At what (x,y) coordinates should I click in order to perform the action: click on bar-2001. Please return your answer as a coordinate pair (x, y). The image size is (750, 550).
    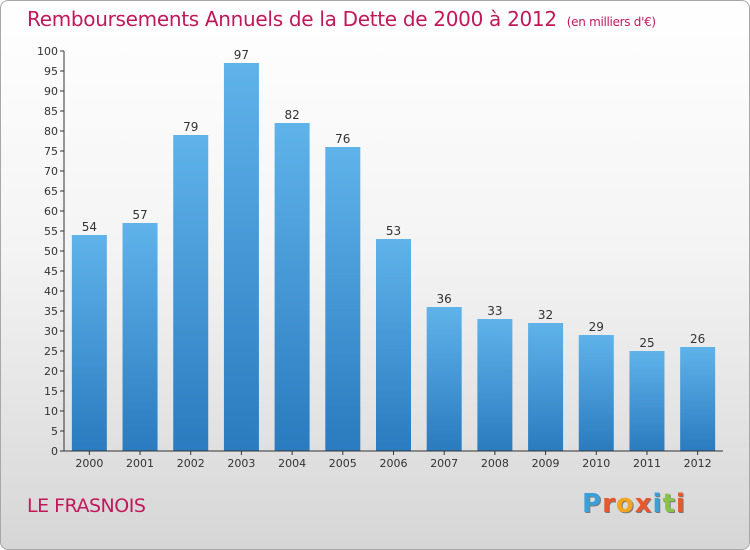
    Looking at the image, I should click on (140, 337).